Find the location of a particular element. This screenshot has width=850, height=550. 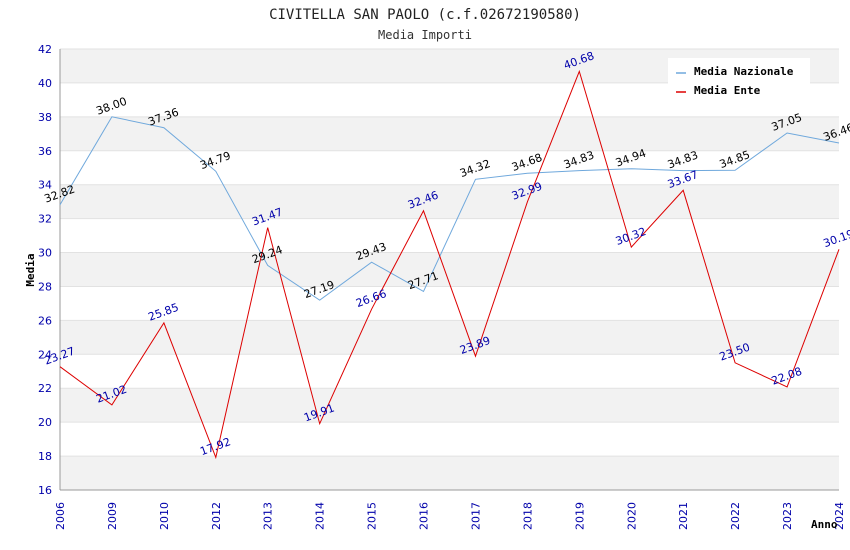

data-label: 34.83 is located at coordinates (579, 159).